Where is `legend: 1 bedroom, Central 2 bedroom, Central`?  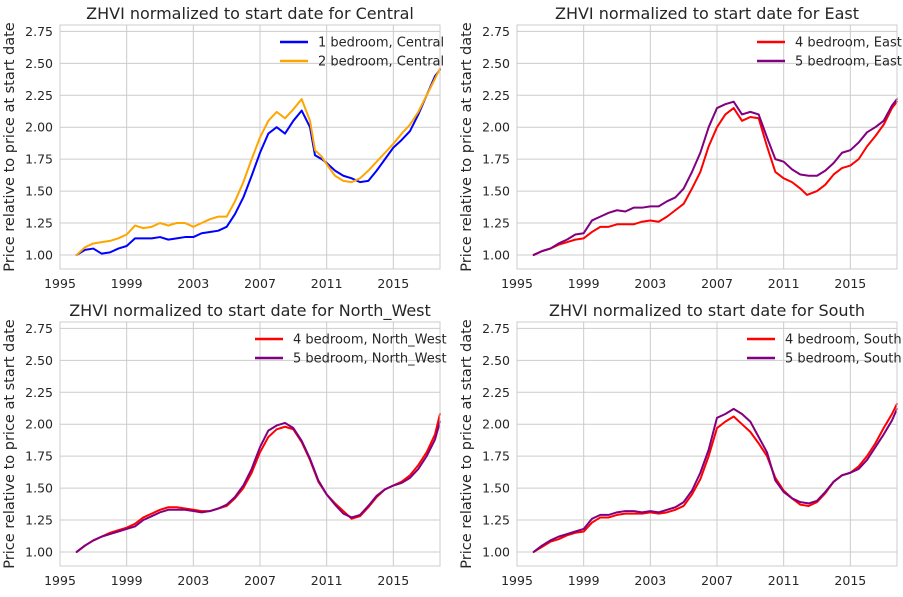
legend: 1 bedroom, Central 2 bedroom, Central is located at coordinates (362, 53).